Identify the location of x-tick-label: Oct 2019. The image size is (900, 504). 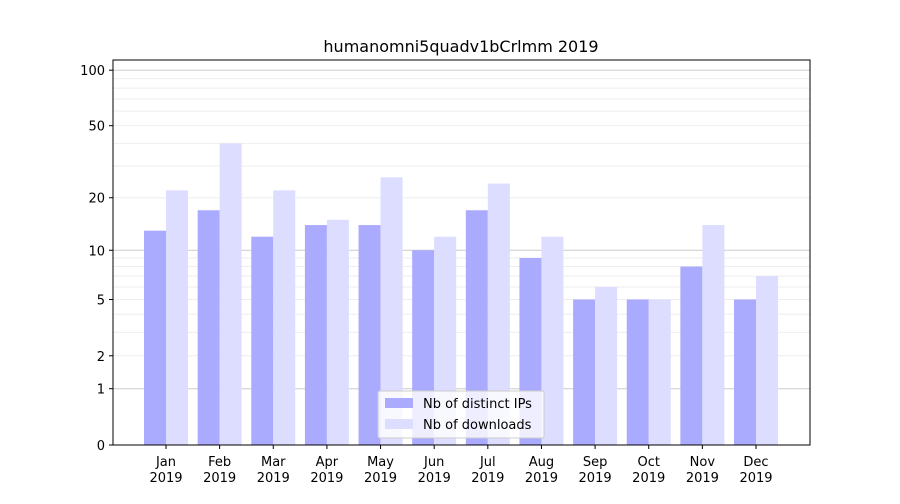
(648, 470).